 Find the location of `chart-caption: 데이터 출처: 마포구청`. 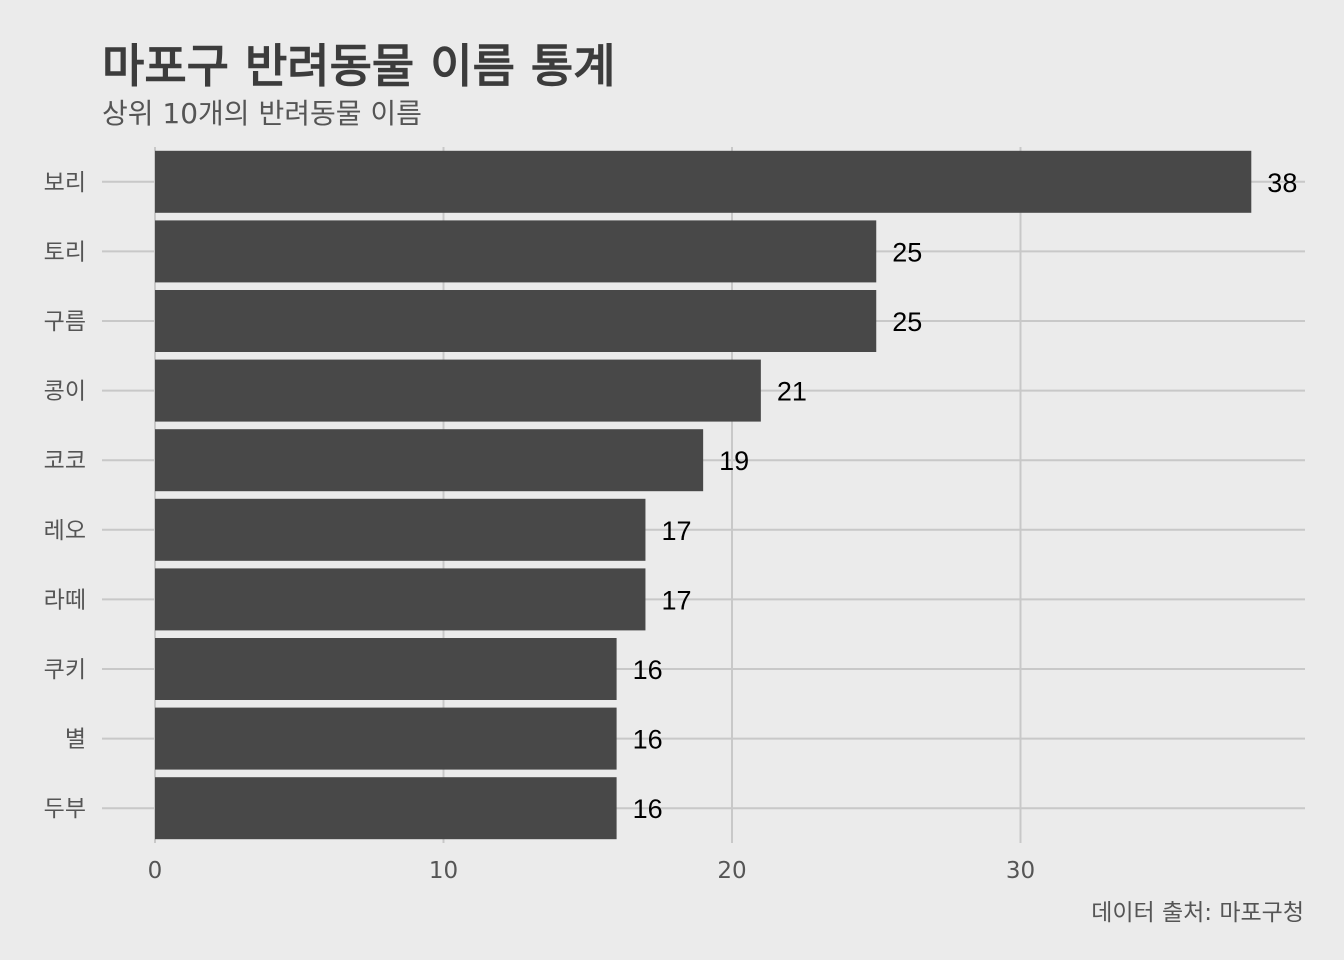

chart-caption: 데이터 출처: 마포구청 is located at coordinates (1197, 913).